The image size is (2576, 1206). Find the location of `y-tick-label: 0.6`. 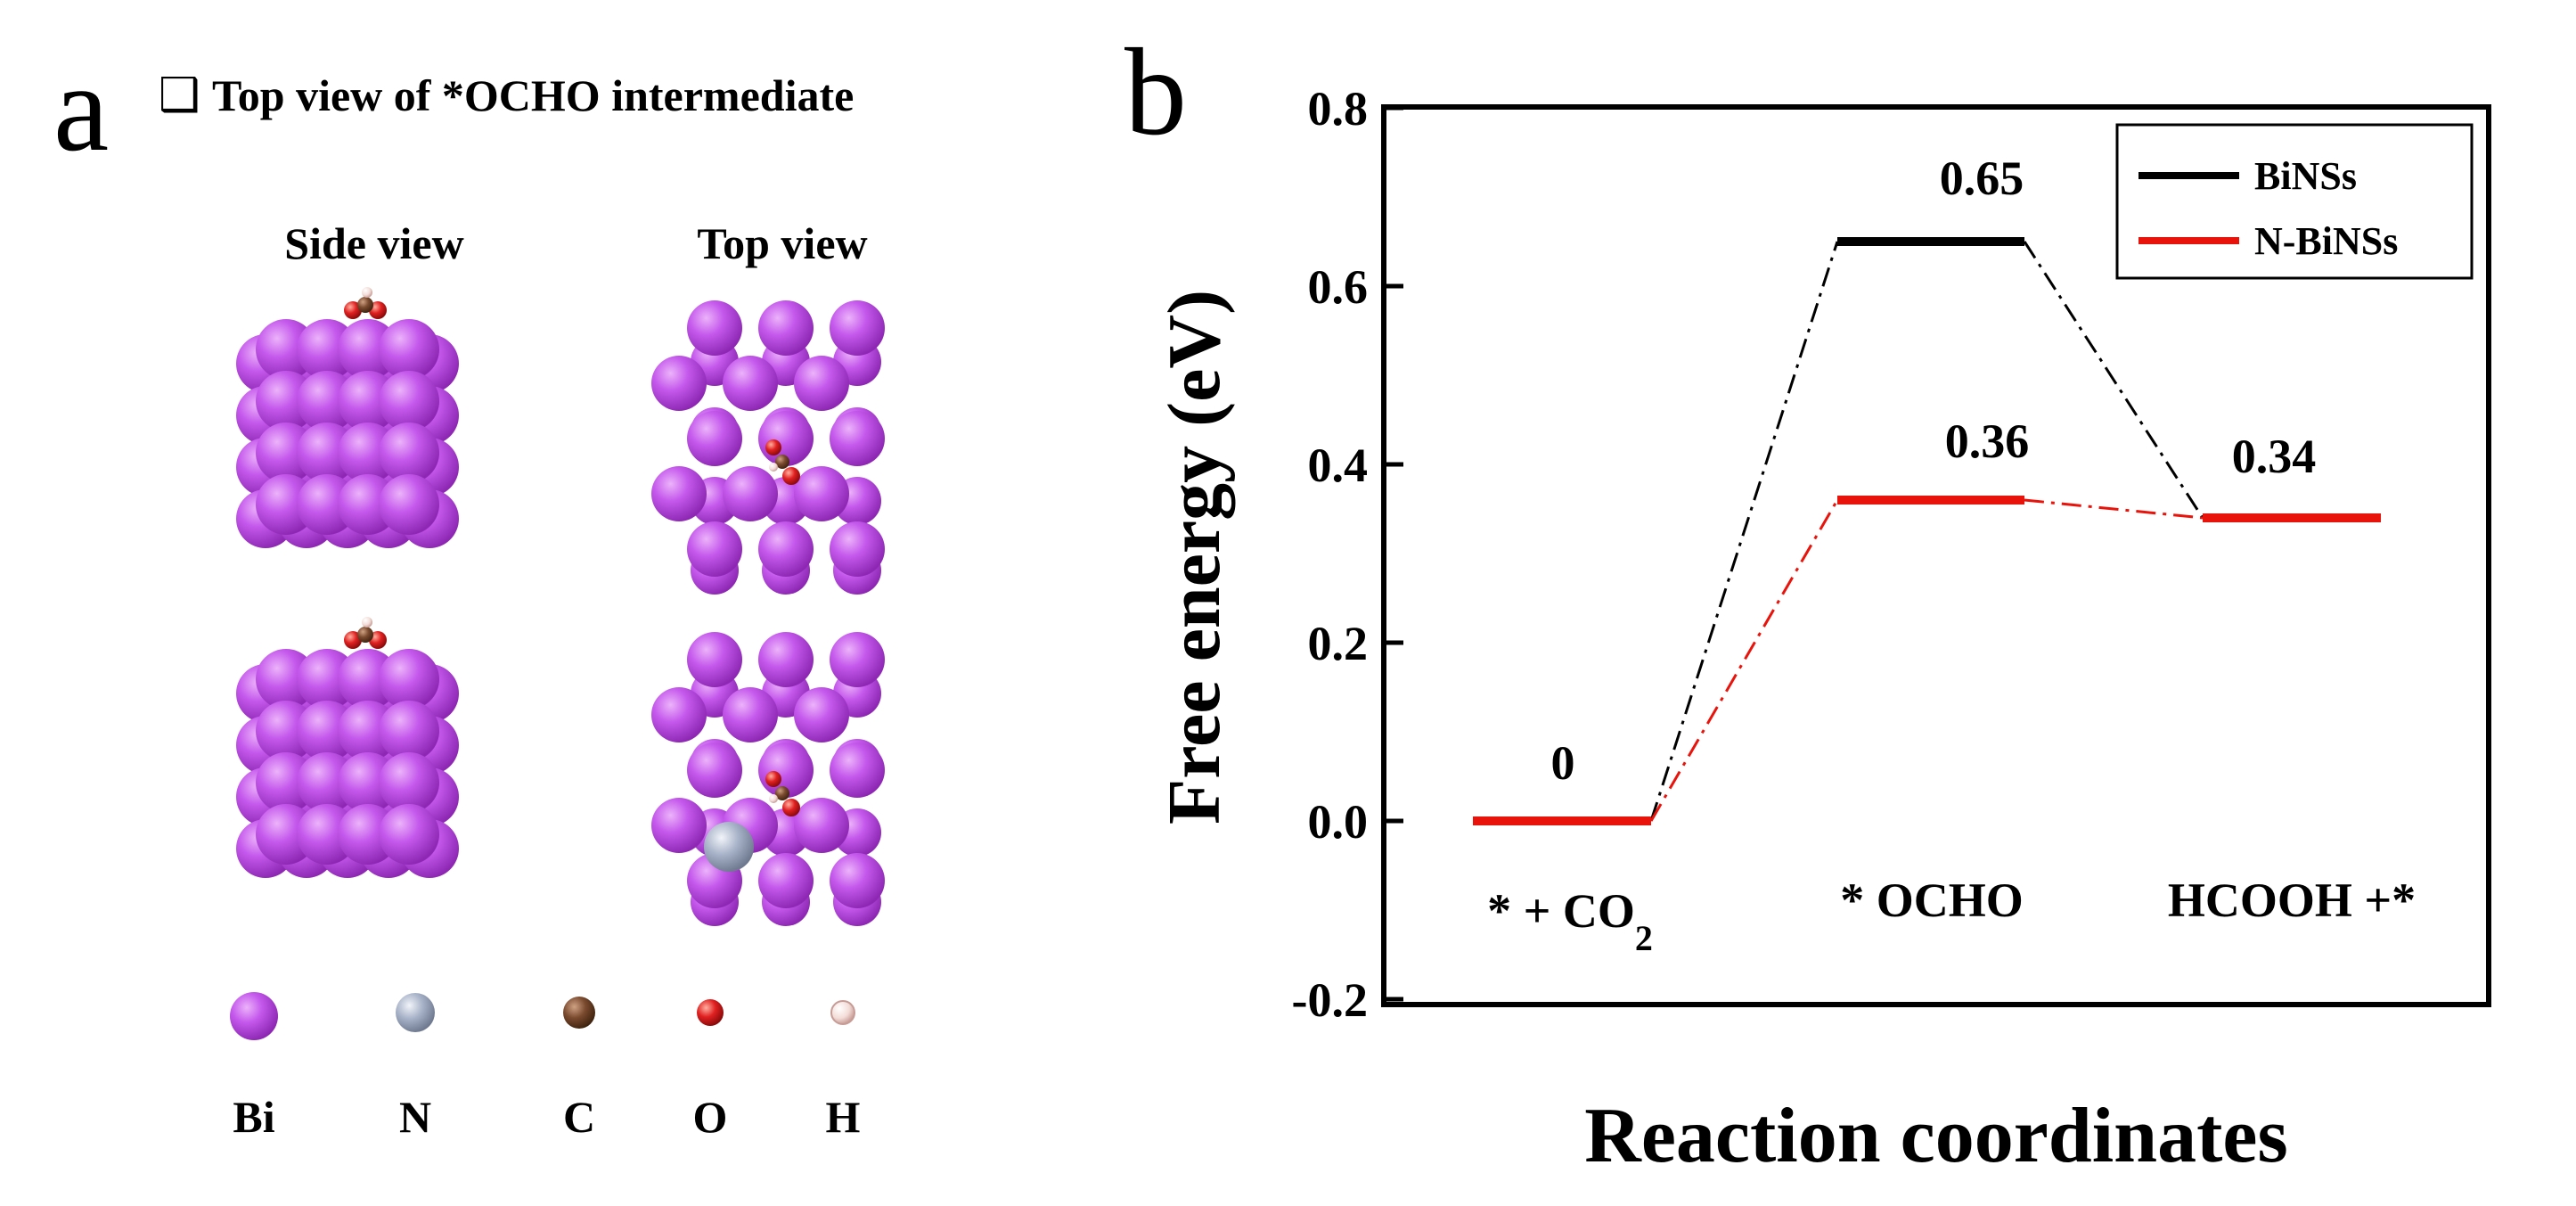

y-tick-label: 0.6 is located at coordinates (1338, 287).